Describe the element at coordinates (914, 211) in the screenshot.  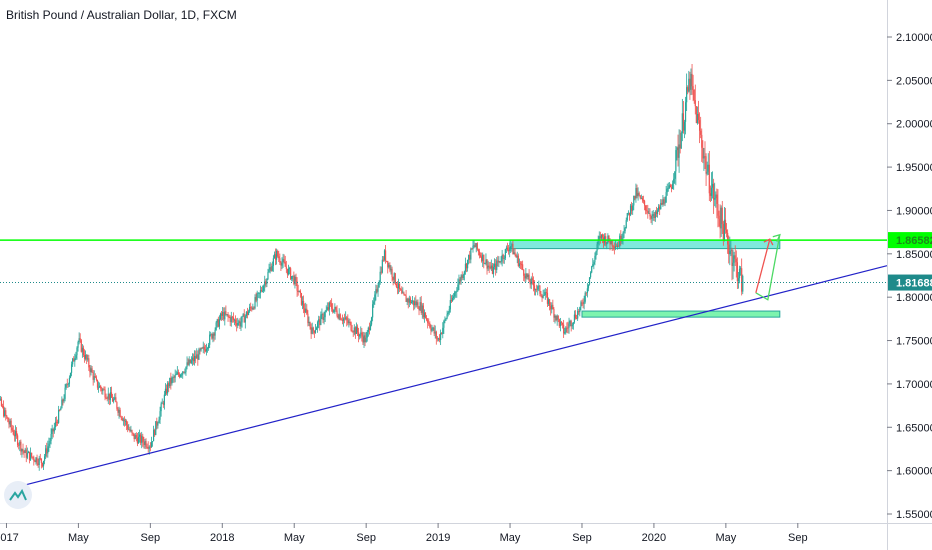
I see `price-tick-label: 1.90000` at that location.